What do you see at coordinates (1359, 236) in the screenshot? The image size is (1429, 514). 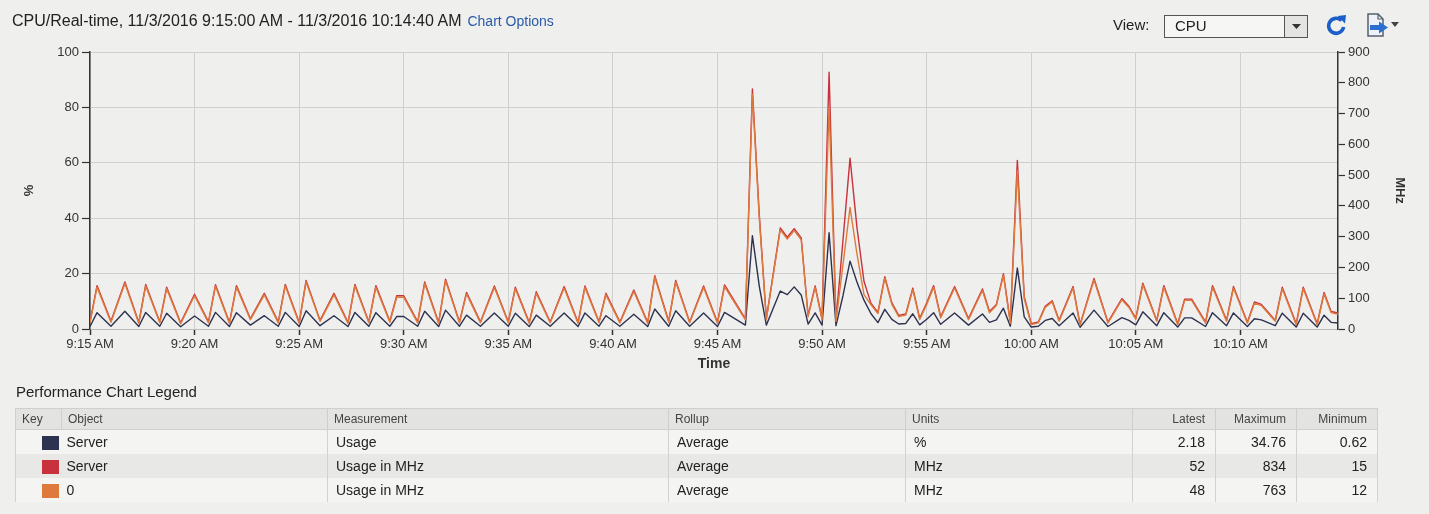 I see `y2-tick-label: 300` at bounding box center [1359, 236].